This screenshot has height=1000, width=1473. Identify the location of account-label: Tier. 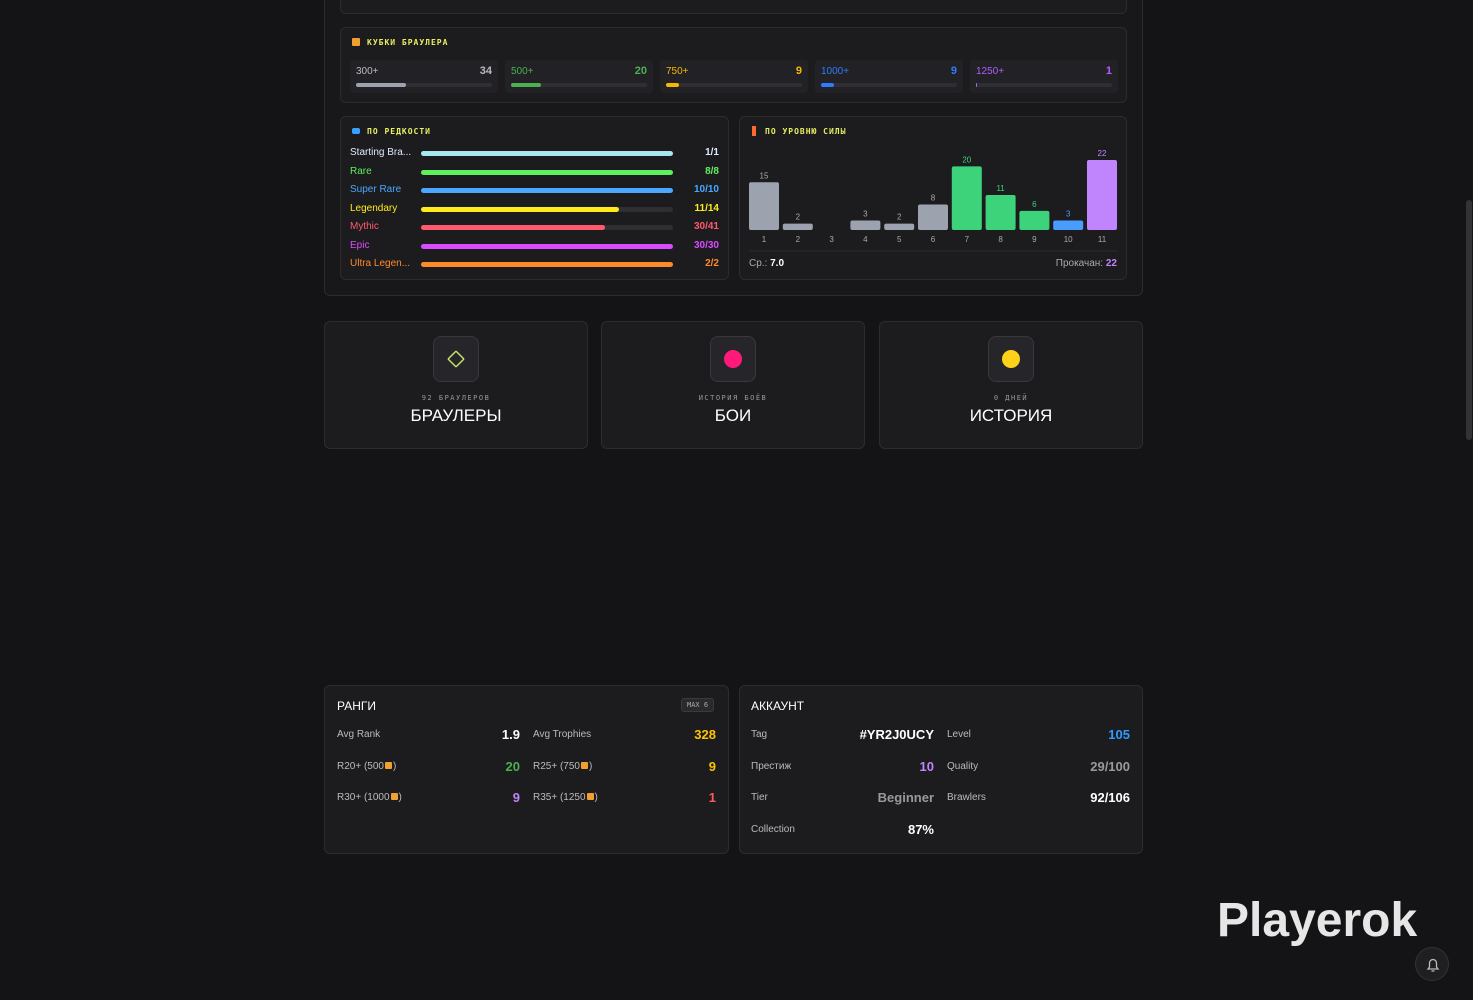
(759, 797).